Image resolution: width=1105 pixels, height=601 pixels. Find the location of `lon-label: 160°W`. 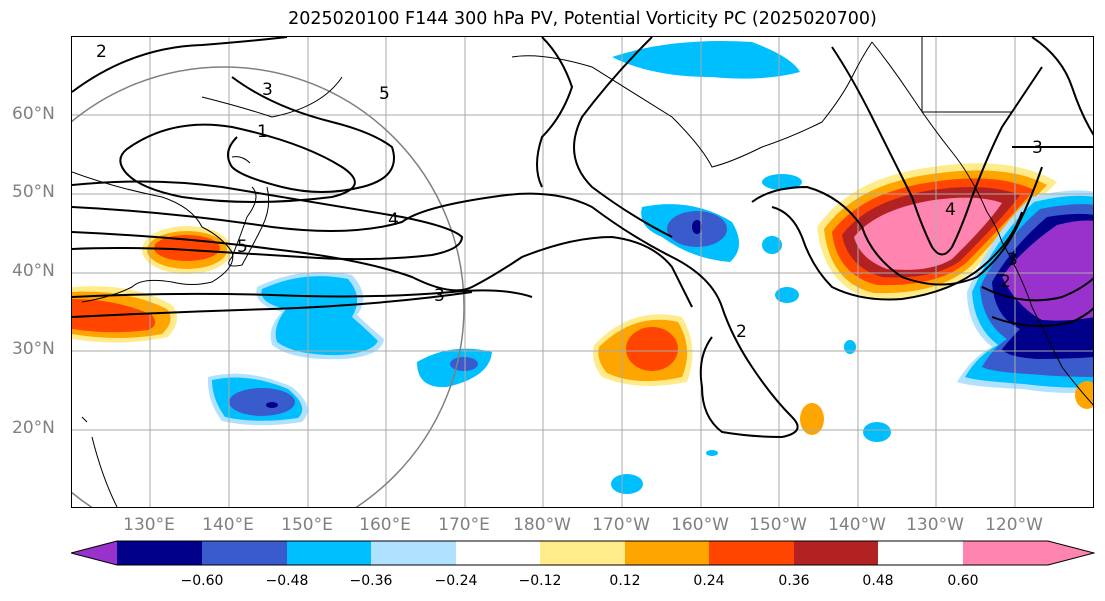

lon-label: 160°W is located at coordinates (700, 525).